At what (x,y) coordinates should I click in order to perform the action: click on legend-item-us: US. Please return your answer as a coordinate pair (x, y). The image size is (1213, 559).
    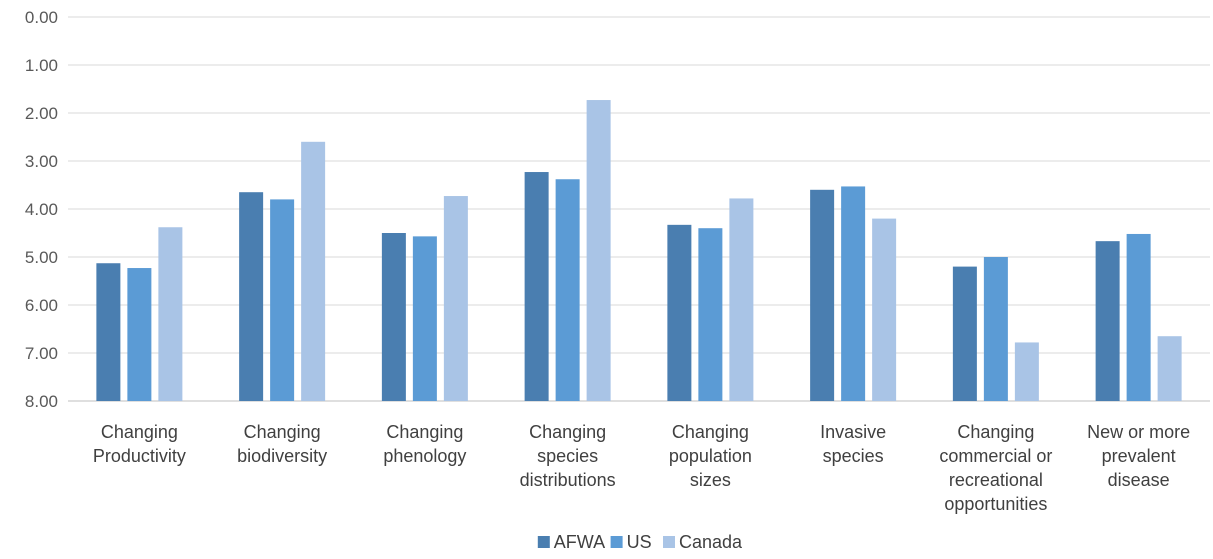
    Looking at the image, I should click on (631, 542).